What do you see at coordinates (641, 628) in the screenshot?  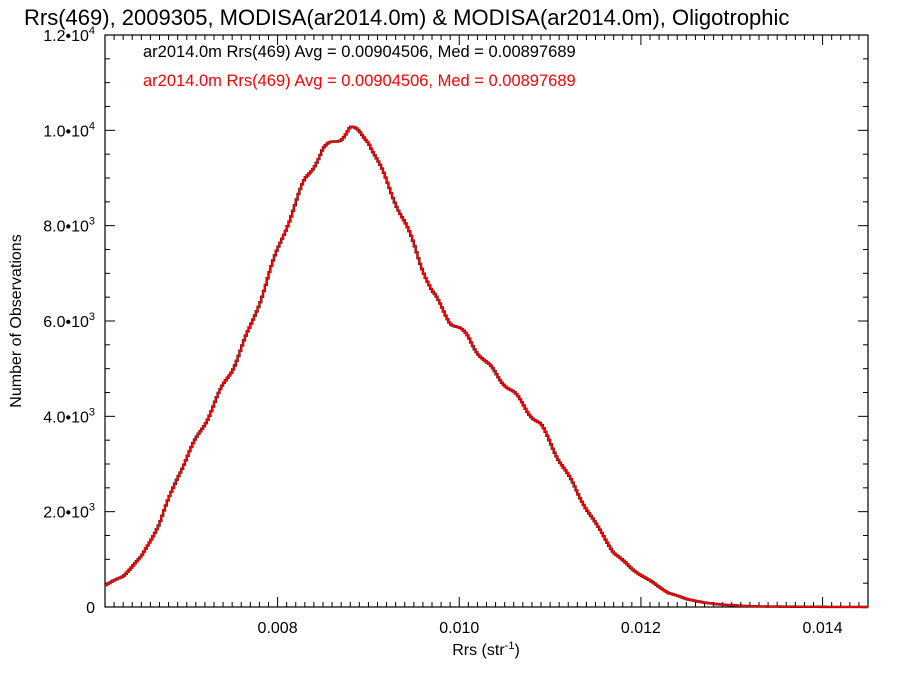 I see `x-tick-label: 0.012` at bounding box center [641, 628].